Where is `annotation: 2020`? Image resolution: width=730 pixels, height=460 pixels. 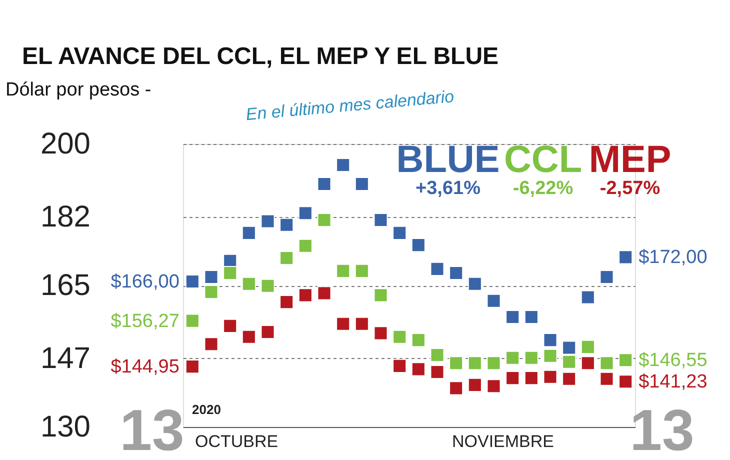 annotation: 2020 is located at coordinates (206, 409).